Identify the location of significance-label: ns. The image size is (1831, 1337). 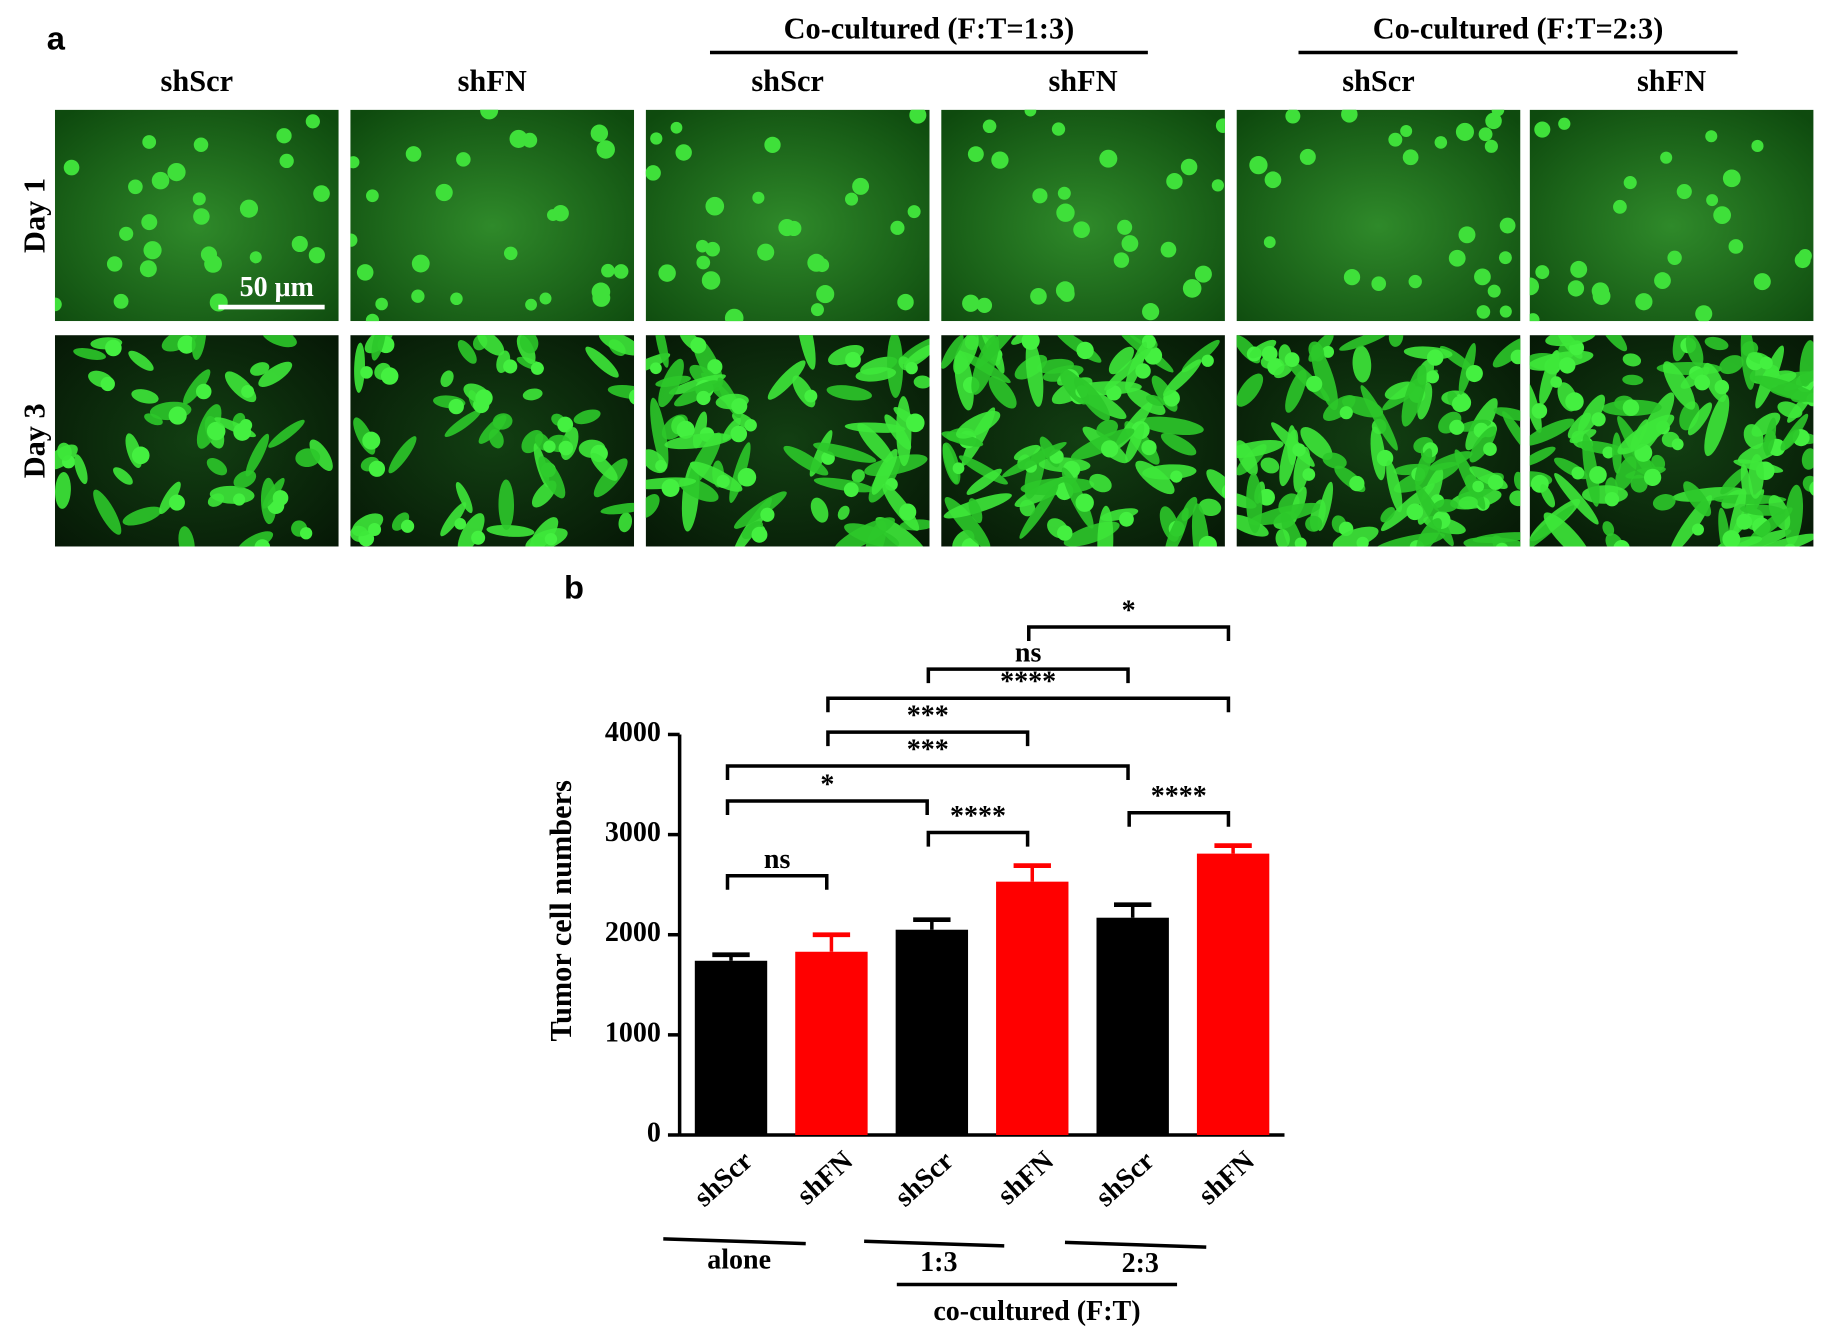
(777, 859).